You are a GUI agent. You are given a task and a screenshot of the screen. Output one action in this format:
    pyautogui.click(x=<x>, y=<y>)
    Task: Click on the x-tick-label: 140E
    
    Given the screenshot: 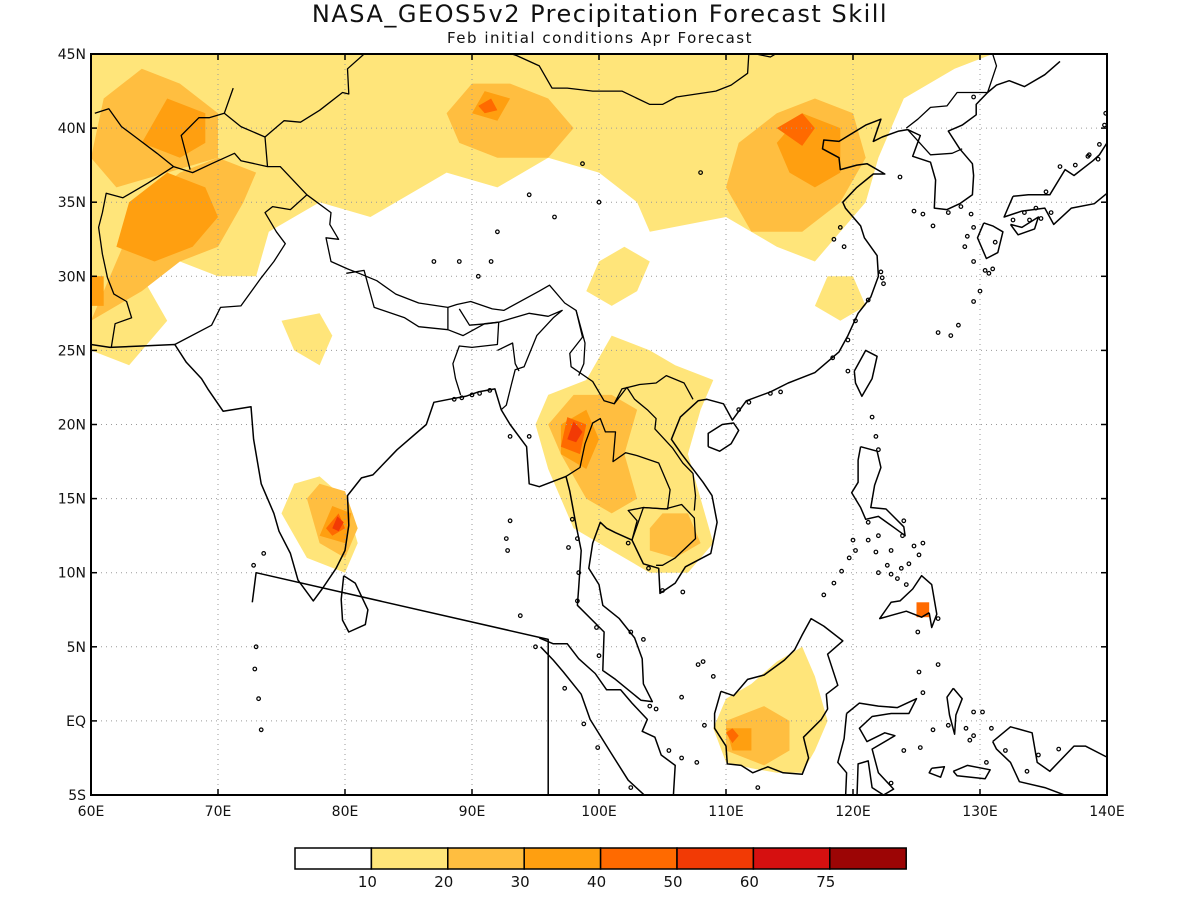 What is the action you would take?
    pyautogui.click(x=1107, y=812)
    